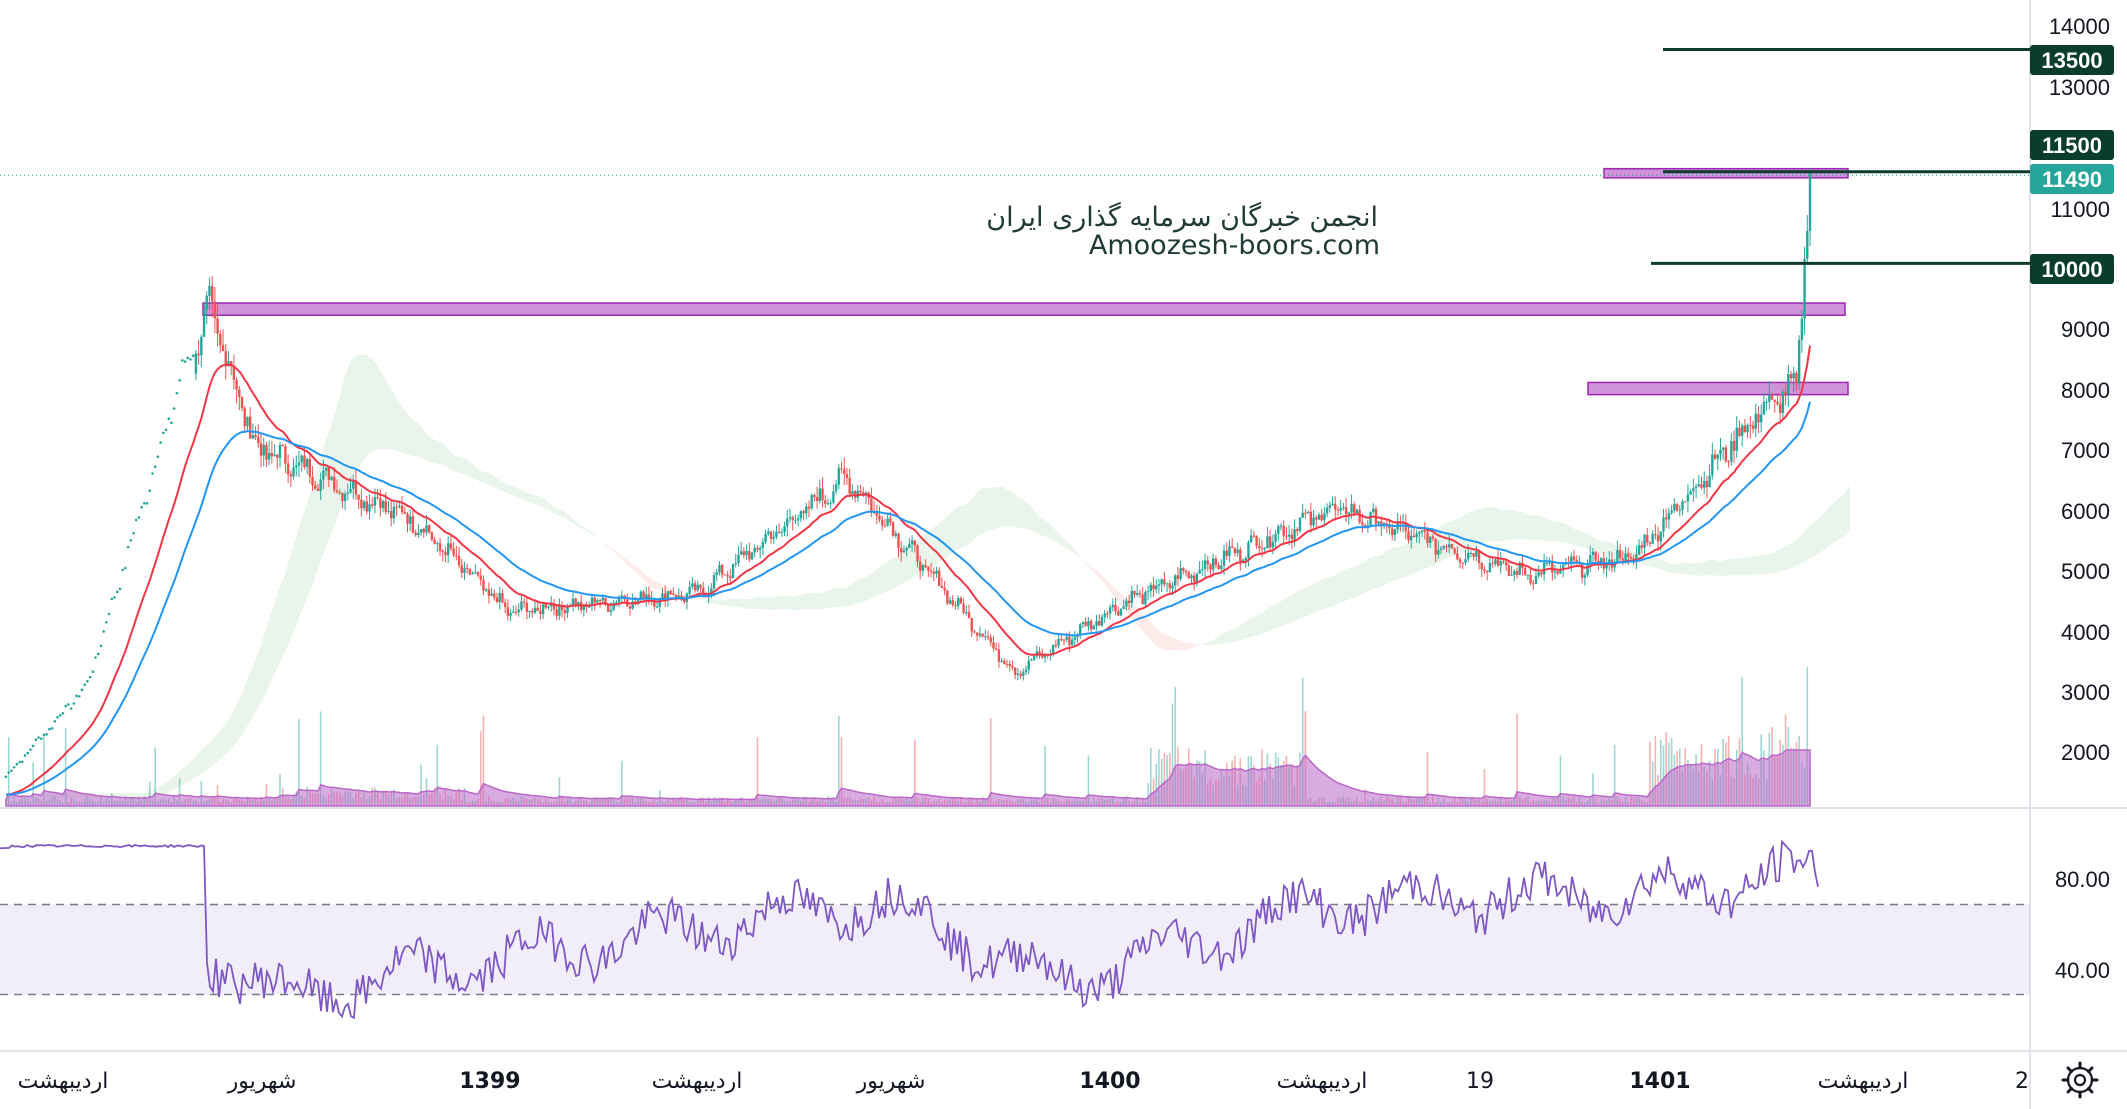 This screenshot has height=1109, width=2127. Describe the element at coordinates (2022, 1081) in the screenshot. I see `time-label: 2` at that location.